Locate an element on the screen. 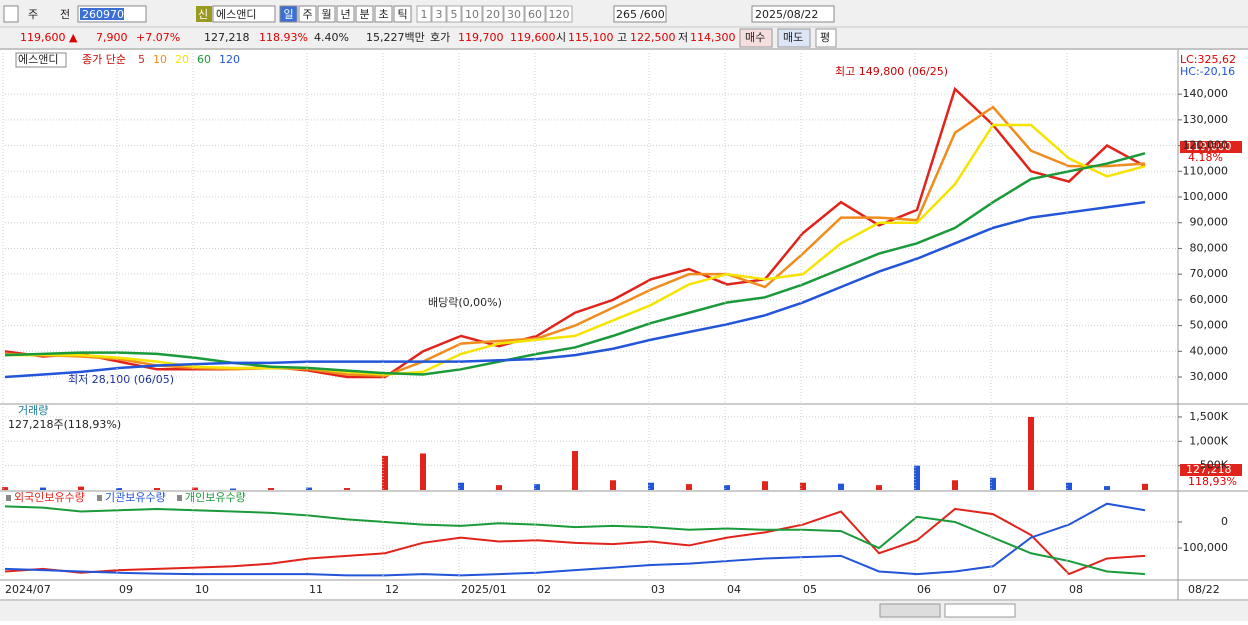  menu-button is located at coordinates (11, 14).